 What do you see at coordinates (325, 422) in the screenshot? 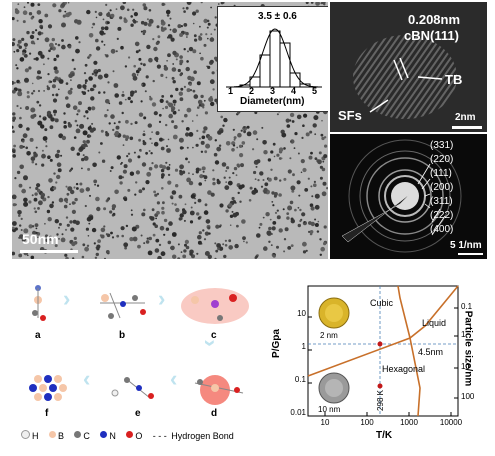
I see `phase-xtick: 10` at bounding box center [325, 422].